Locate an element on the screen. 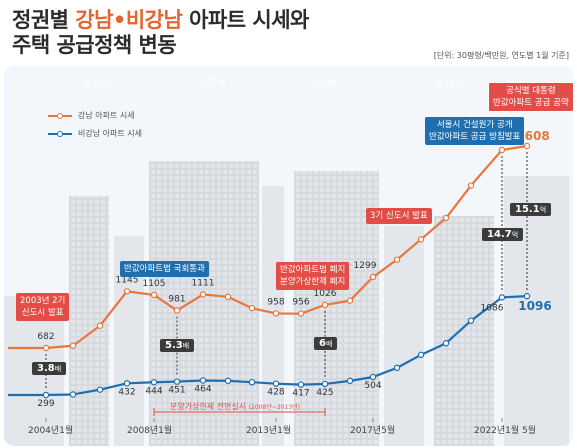 Image resolution: width=577 pixels, height=448 pixels. value-label: 958 is located at coordinates (275, 302).